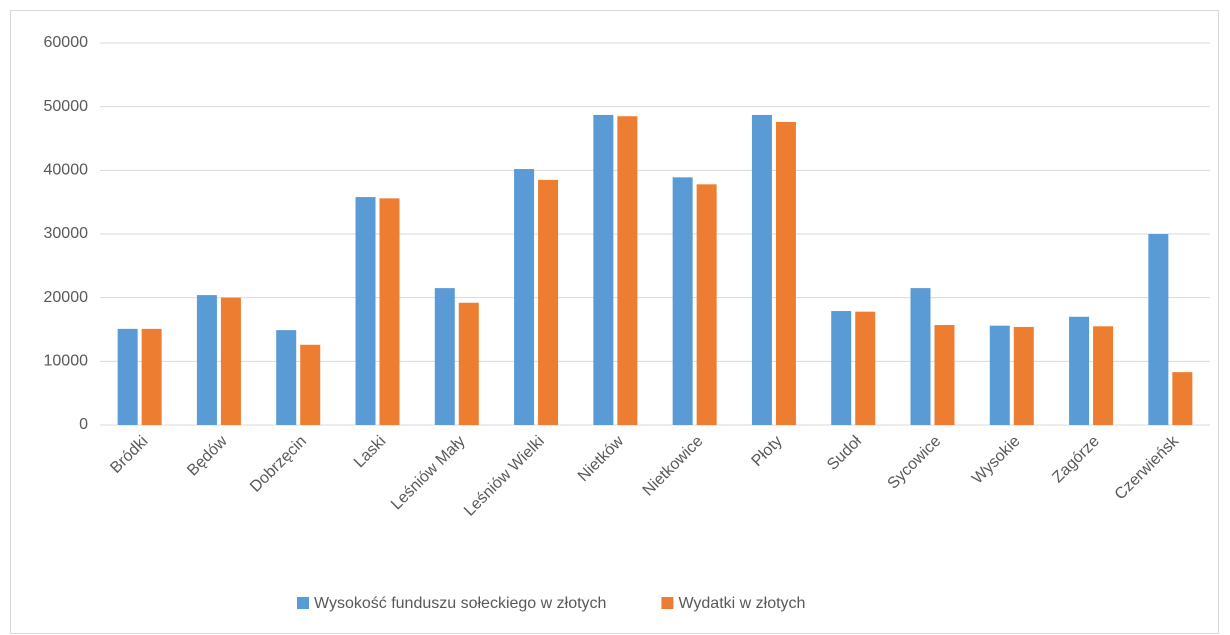 The image size is (1230, 635). I want to click on legend-label: Wysokość funduszu sołeckiego w złotych, so click(460, 603).